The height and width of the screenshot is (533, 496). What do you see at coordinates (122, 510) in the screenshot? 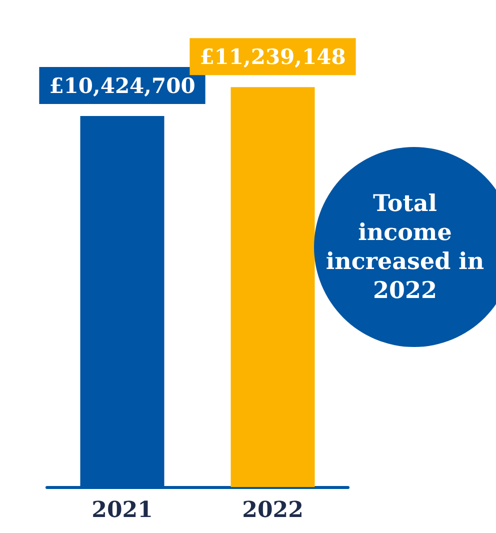
I see `x-tick-label: 2021` at bounding box center [122, 510].